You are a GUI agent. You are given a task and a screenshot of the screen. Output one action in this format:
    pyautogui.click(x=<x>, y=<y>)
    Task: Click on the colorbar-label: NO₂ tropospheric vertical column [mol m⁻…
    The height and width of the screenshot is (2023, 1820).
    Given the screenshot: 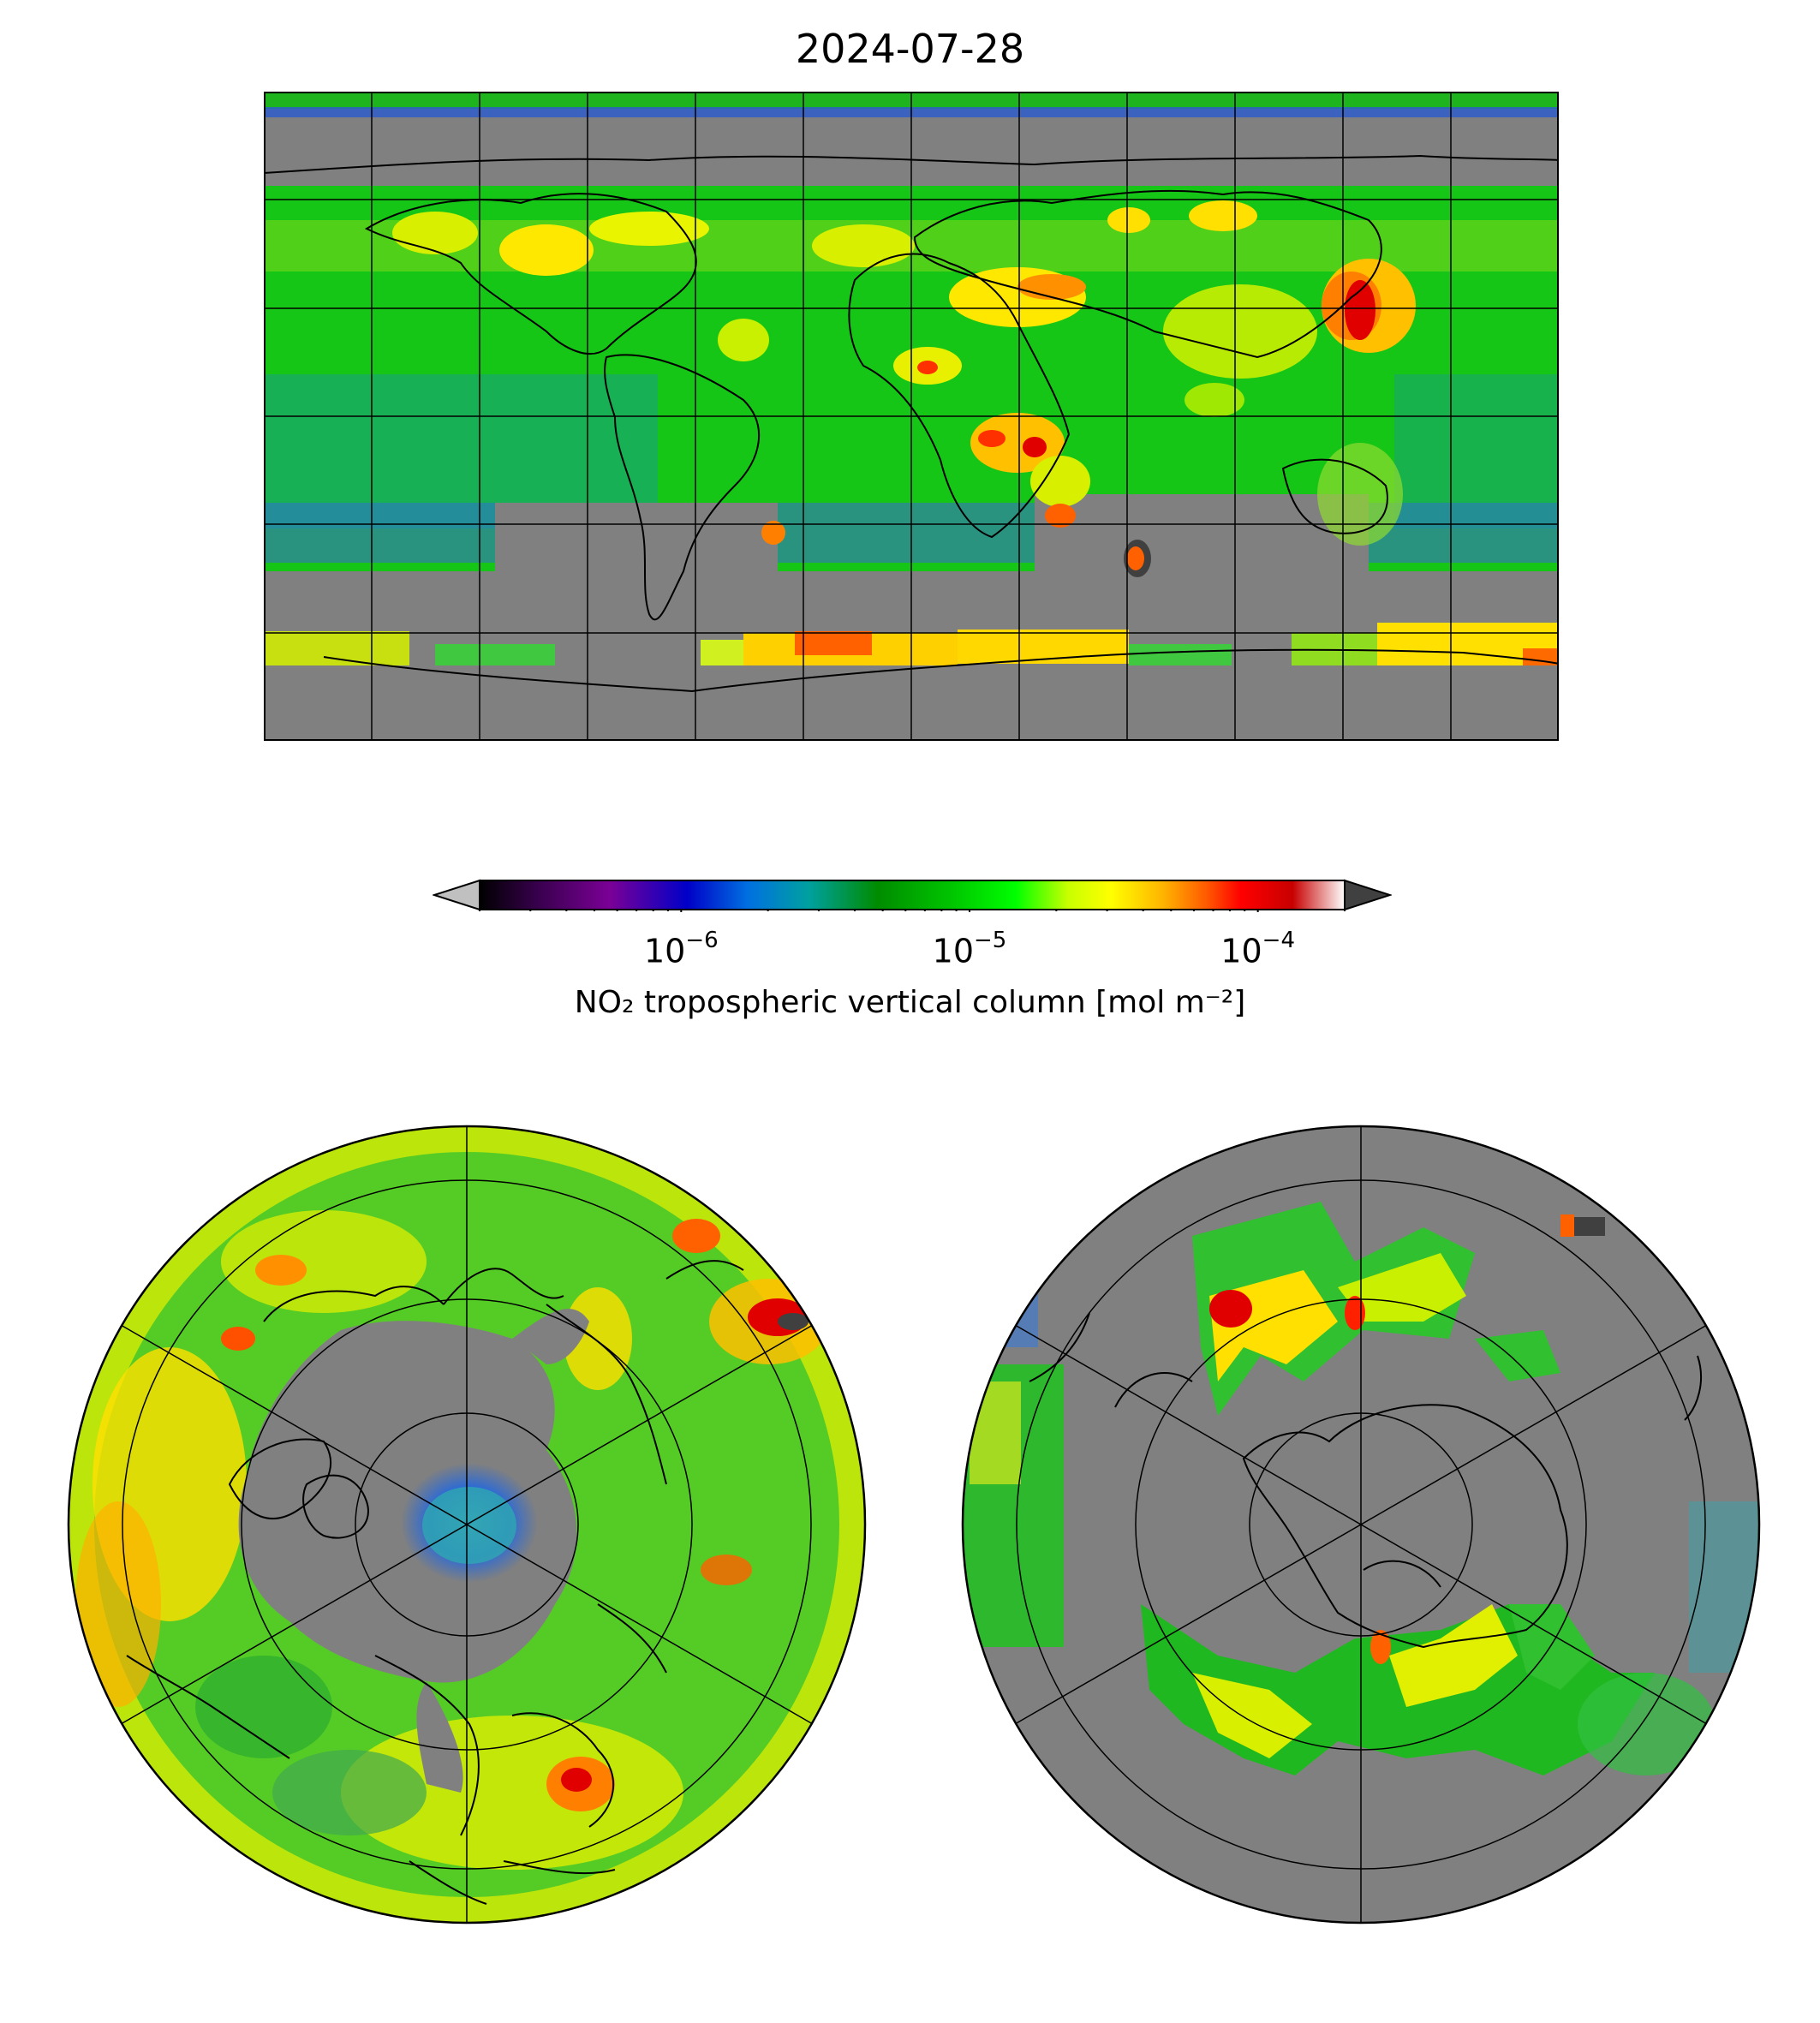 What is the action you would take?
    pyautogui.click(x=910, y=1002)
    